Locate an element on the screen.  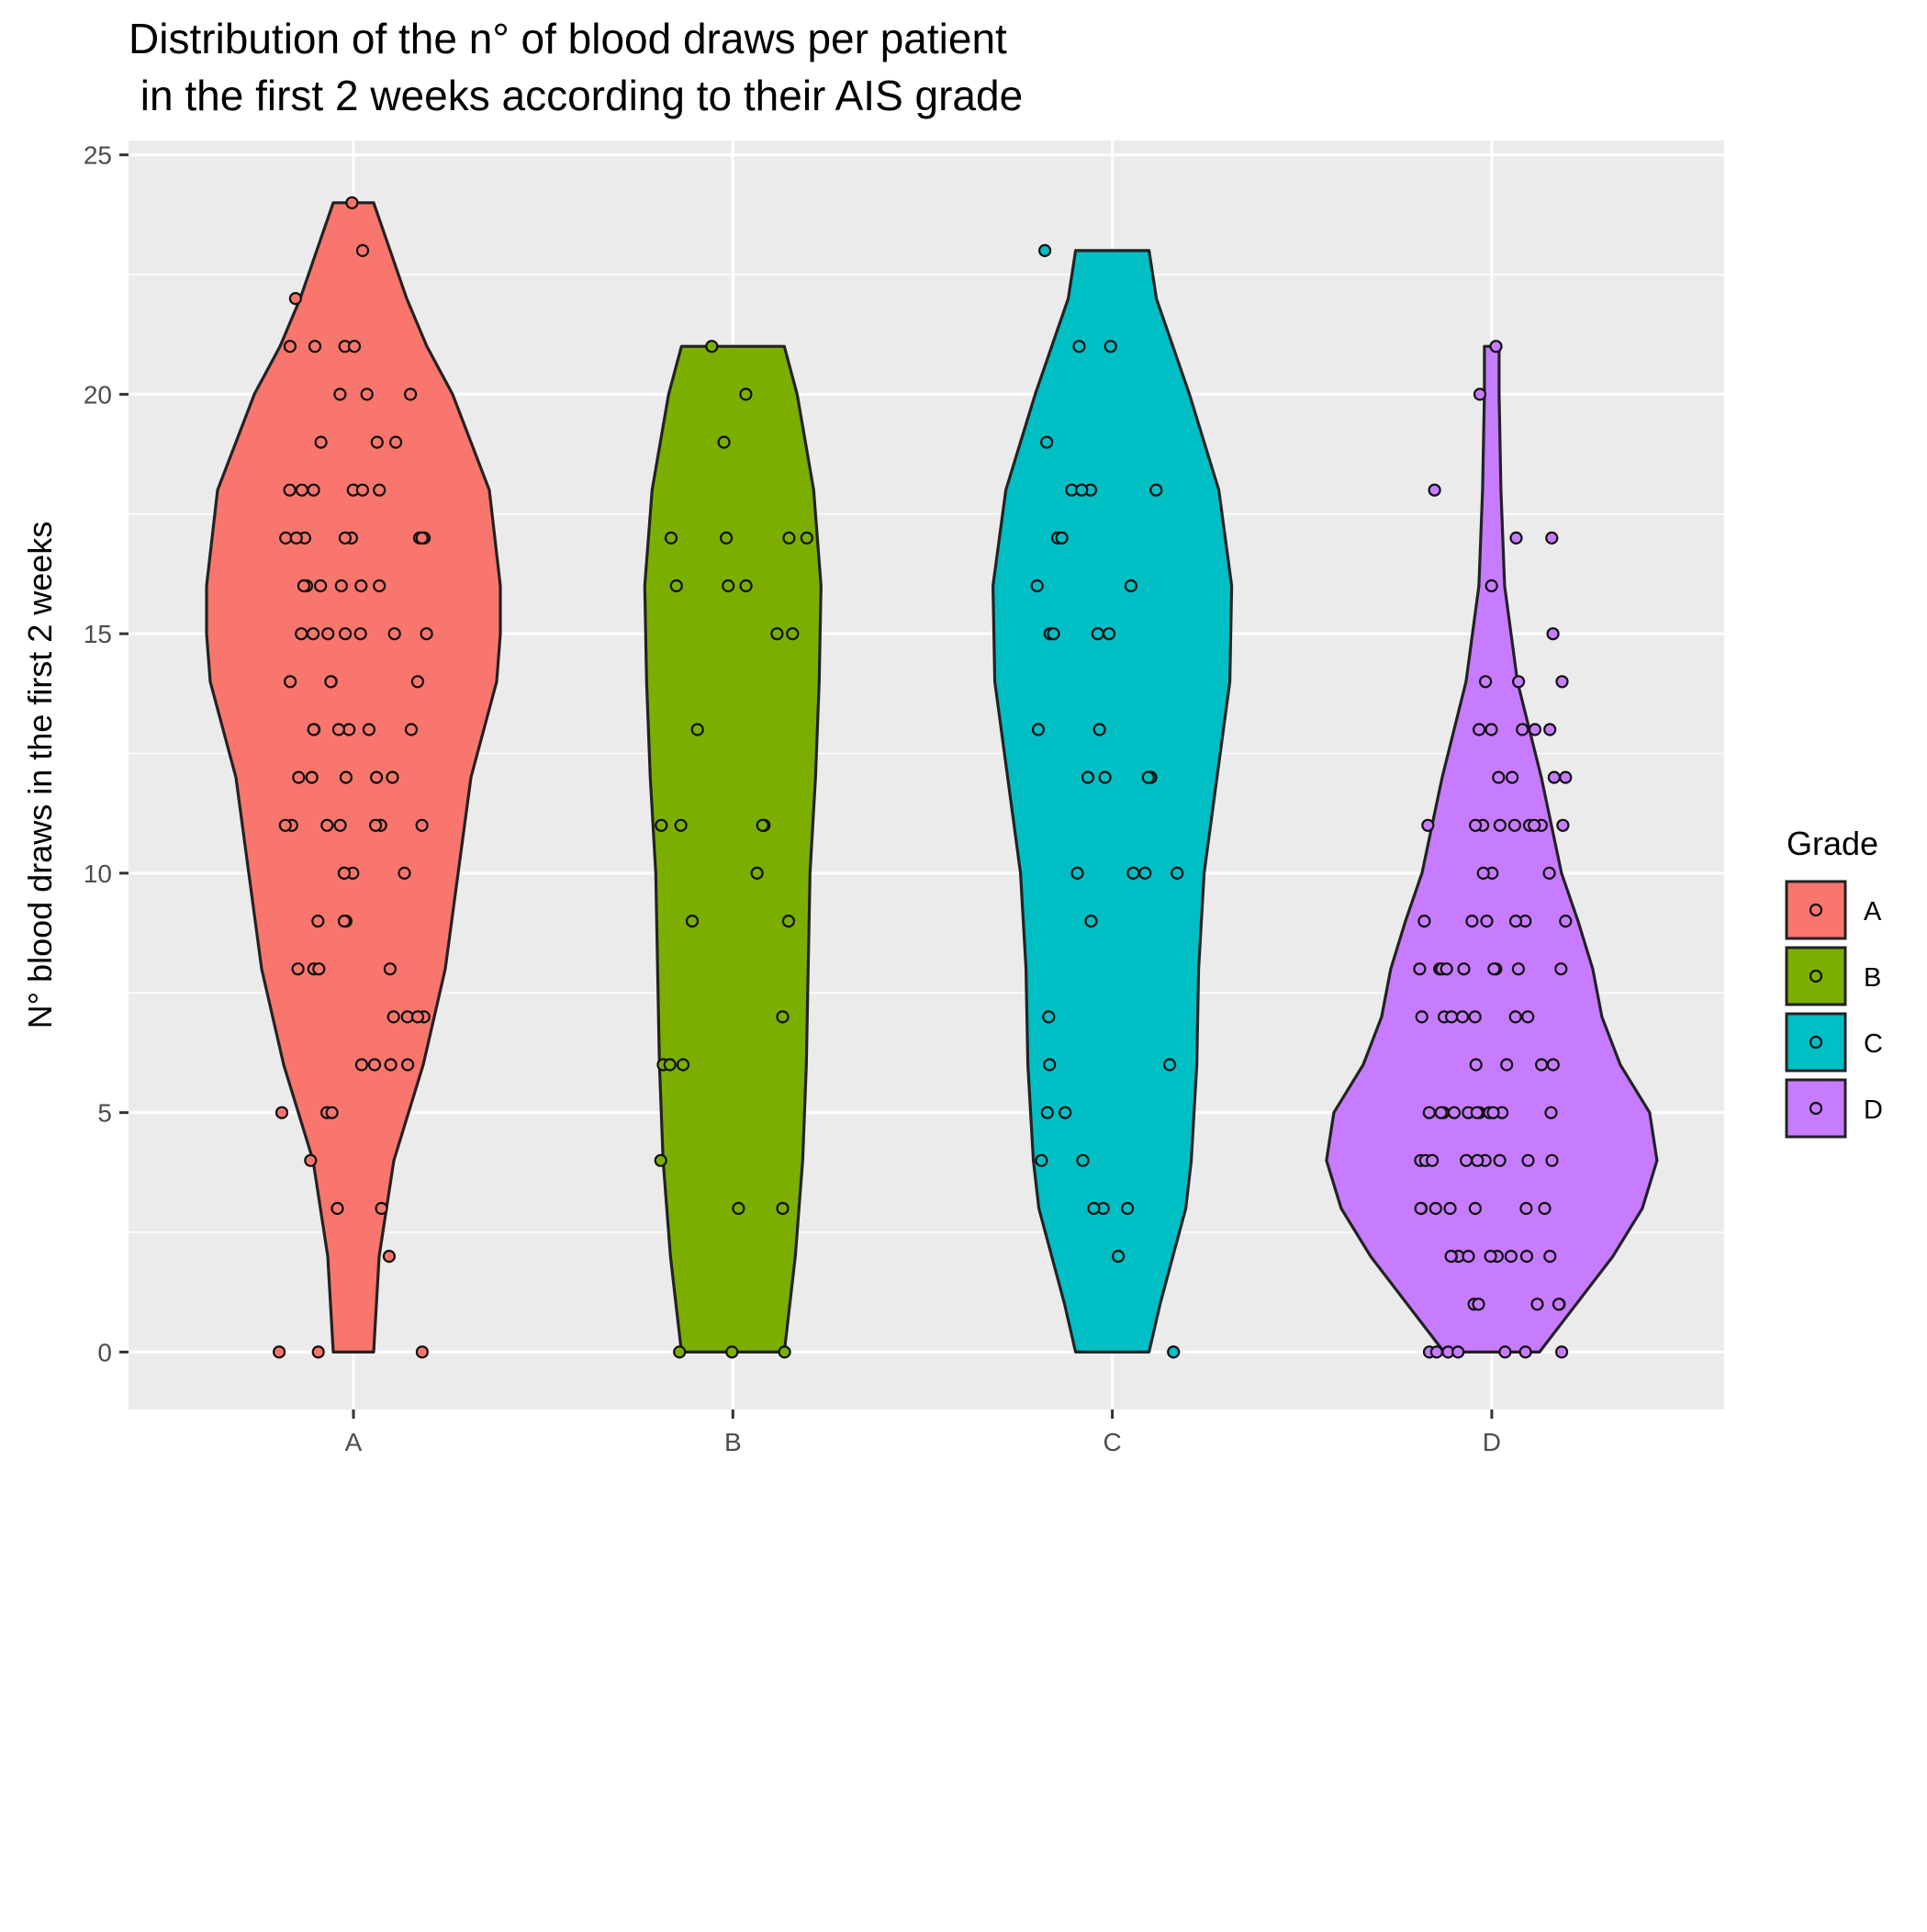
legend-key-a is located at coordinates (1816, 910).